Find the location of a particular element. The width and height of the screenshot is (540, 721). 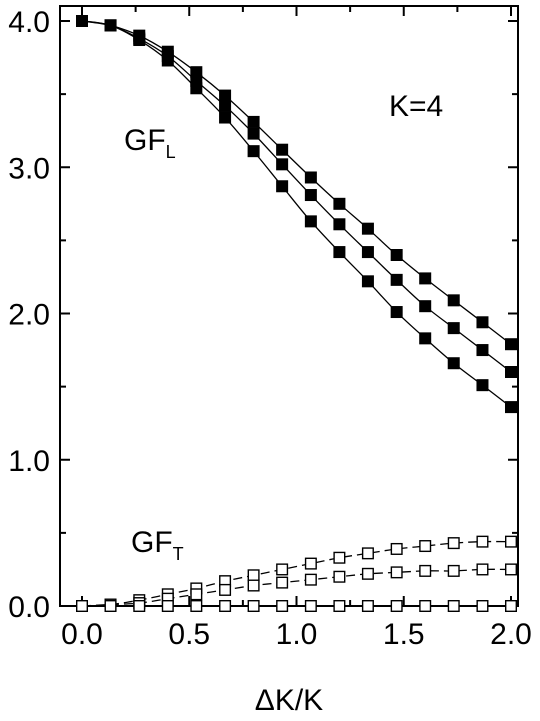

k-label: K=4 is located at coordinates (416, 106).